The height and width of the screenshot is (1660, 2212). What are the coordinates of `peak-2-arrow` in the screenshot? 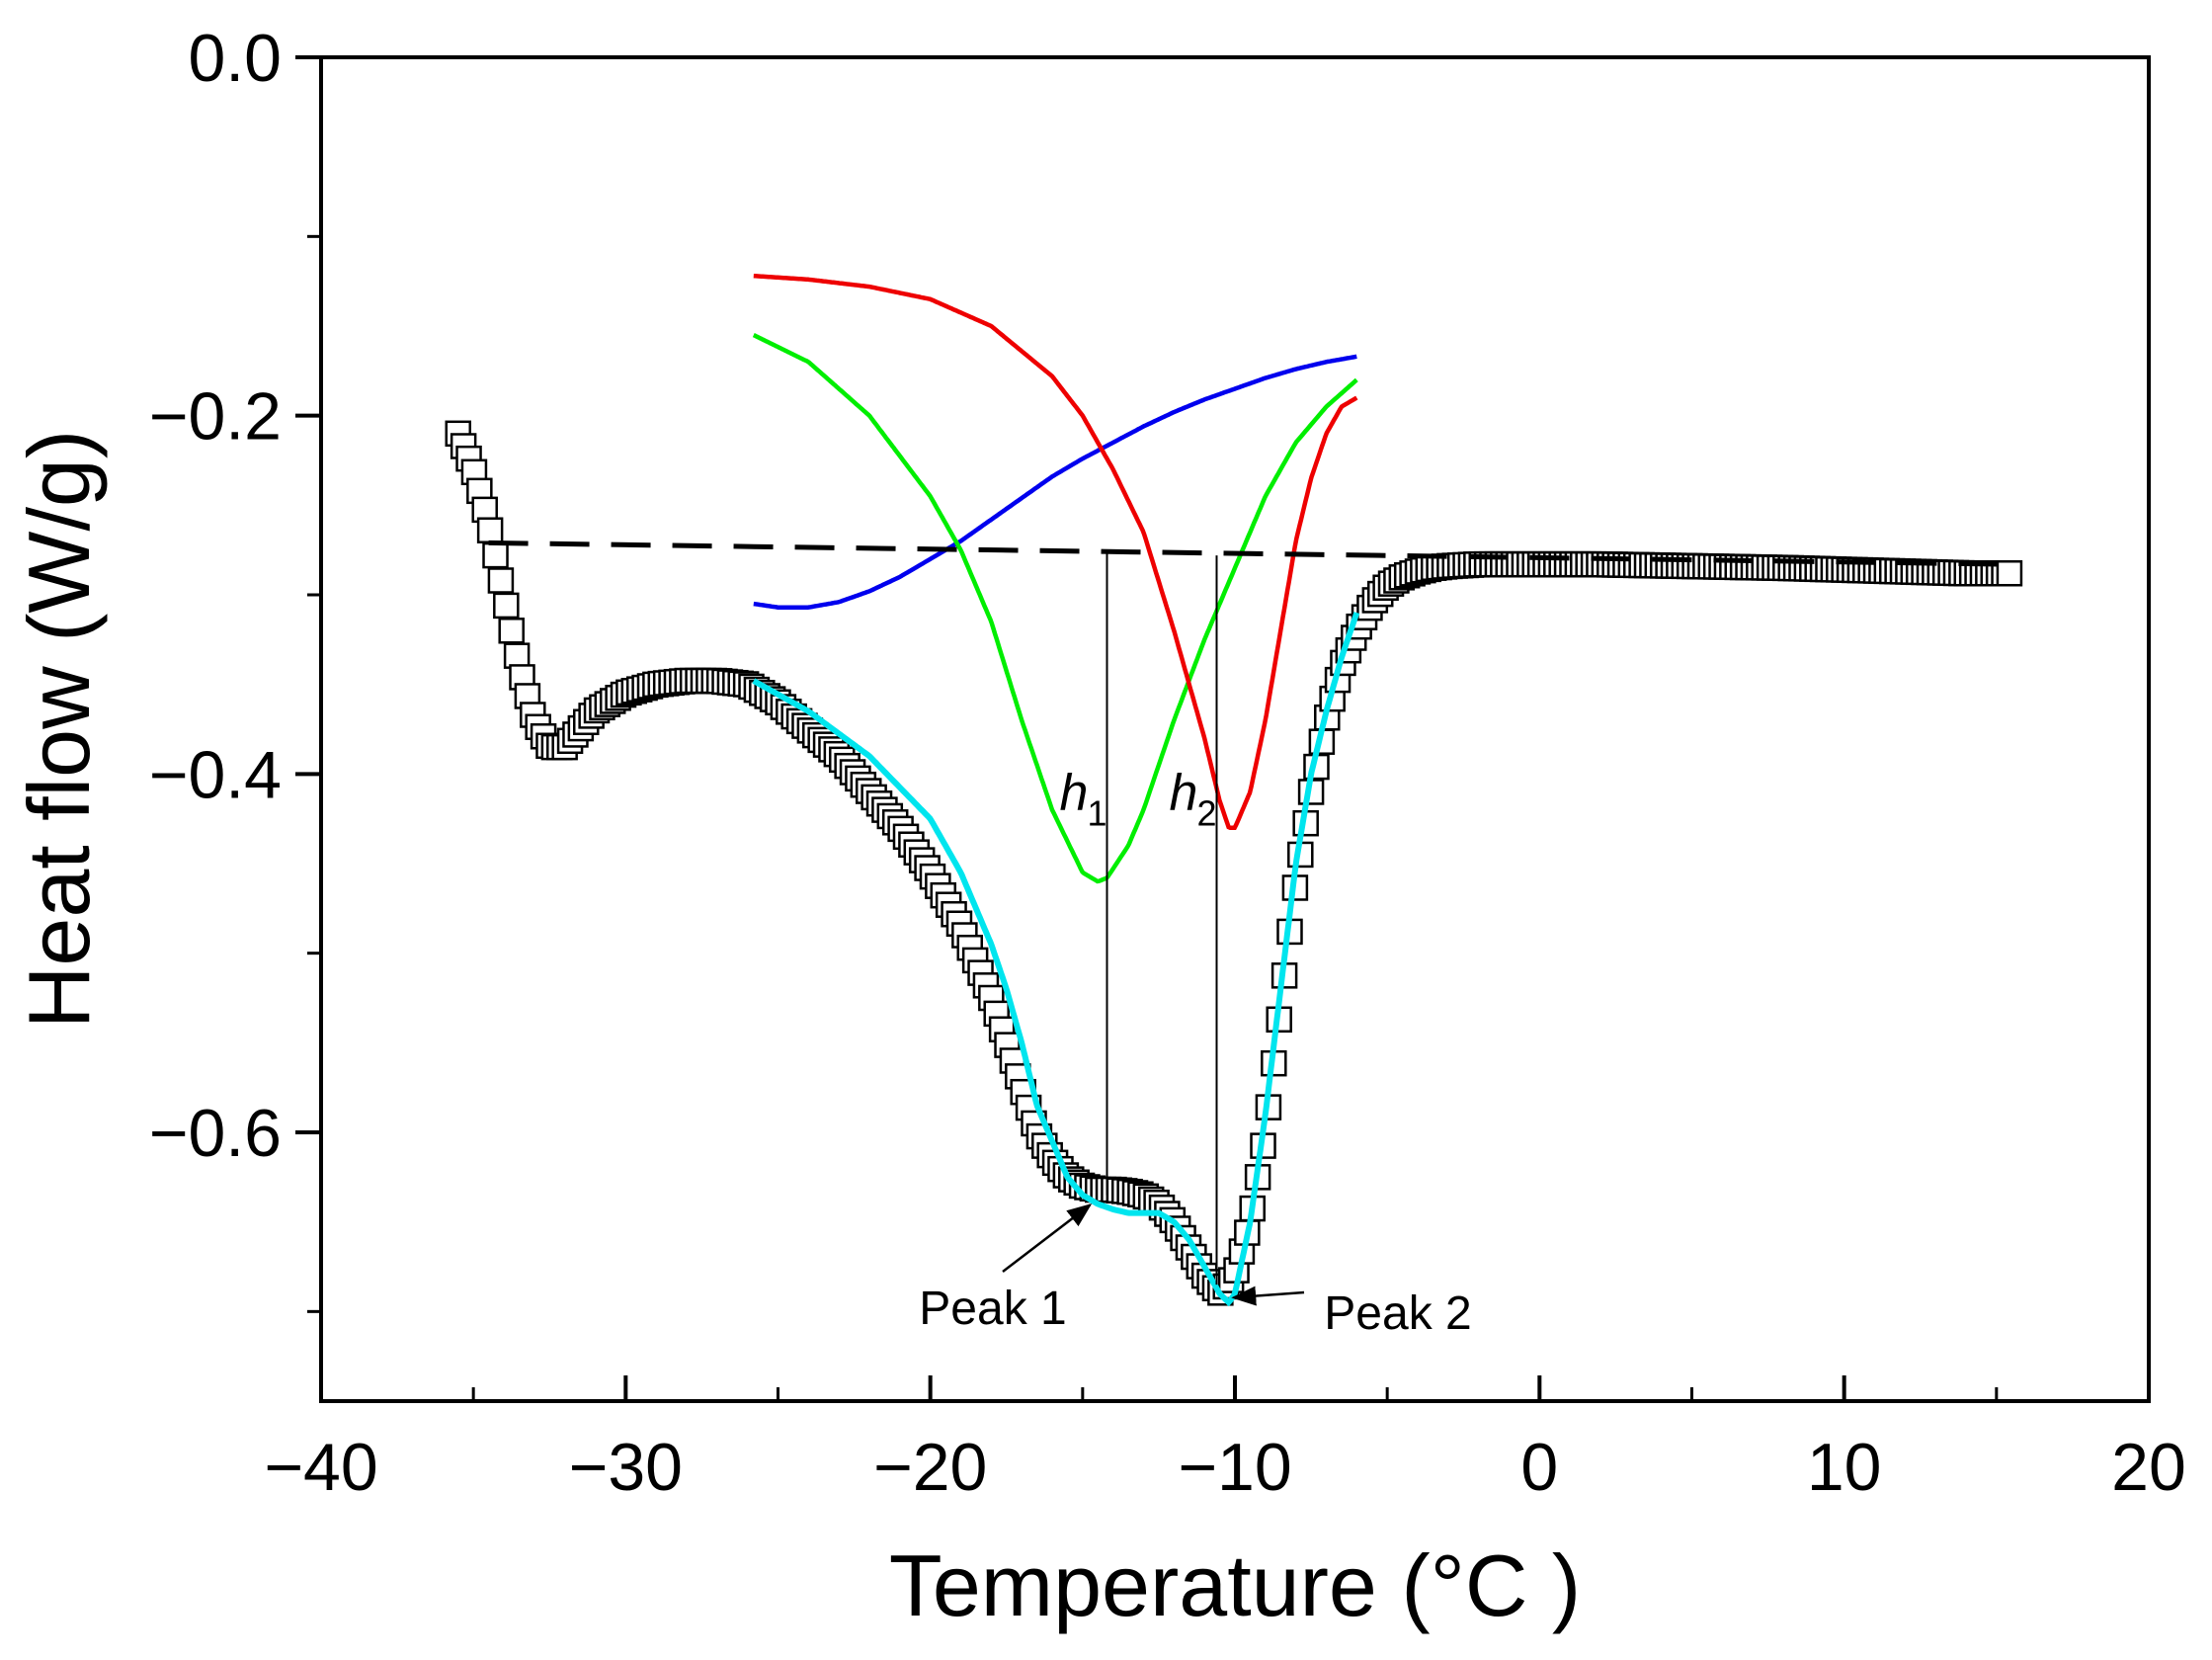 It's located at (1268, 1296).